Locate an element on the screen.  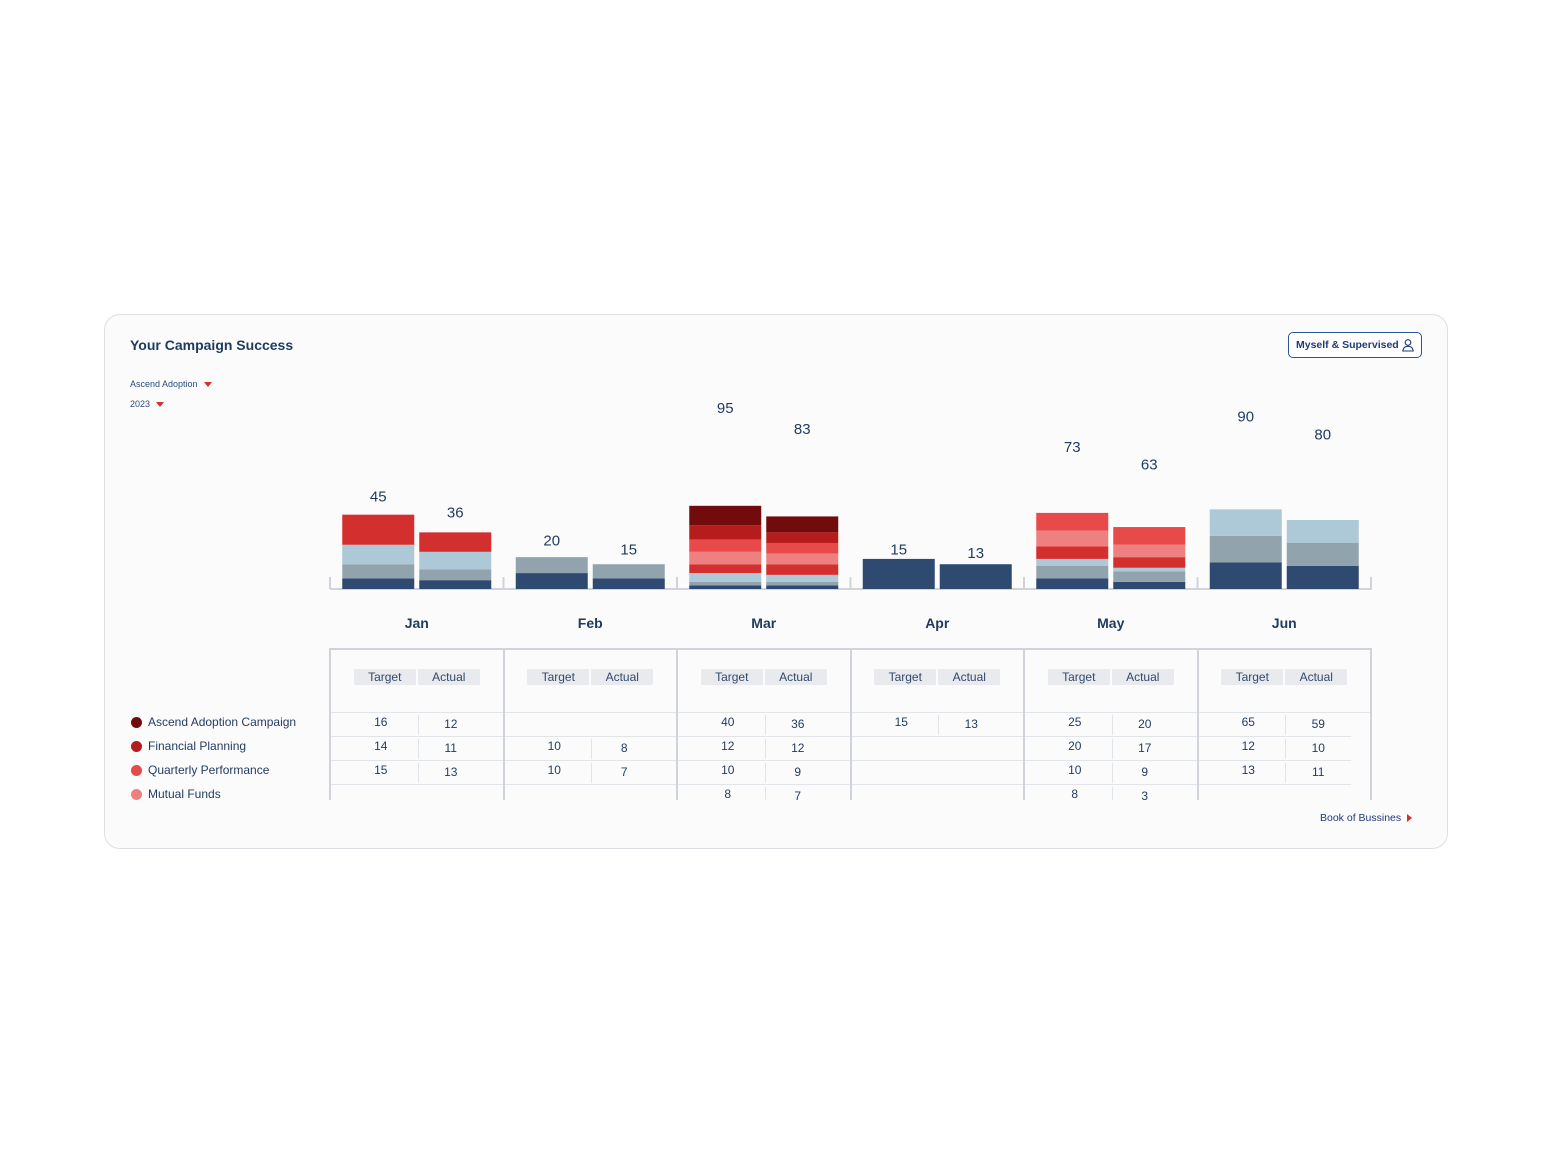
target-cell: 65 is located at coordinates (1248, 722).